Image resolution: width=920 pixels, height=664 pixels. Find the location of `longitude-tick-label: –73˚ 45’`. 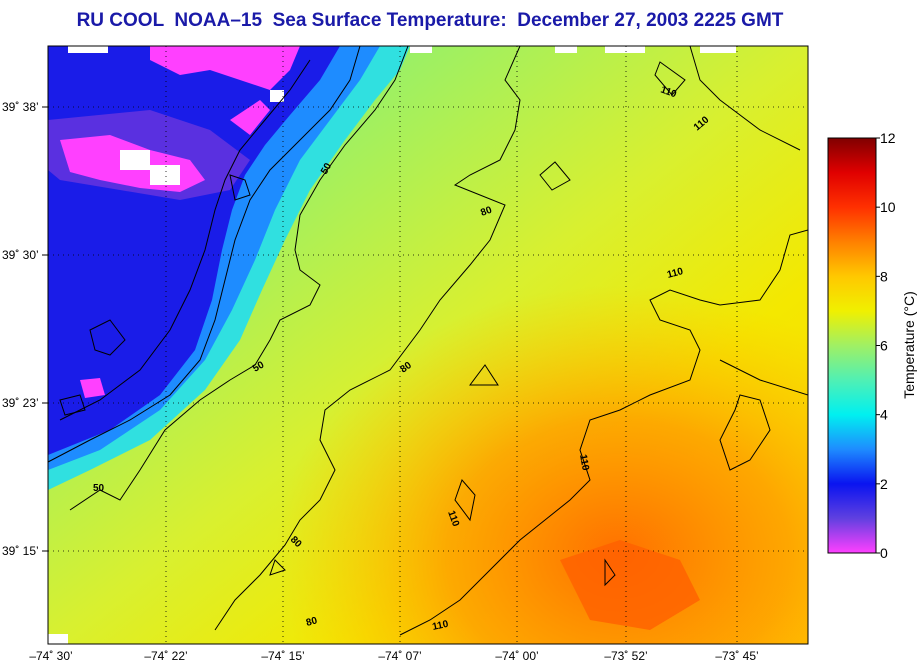

longitude-tick-label: –73˚ 45’ is located at coordinates (736, 656).